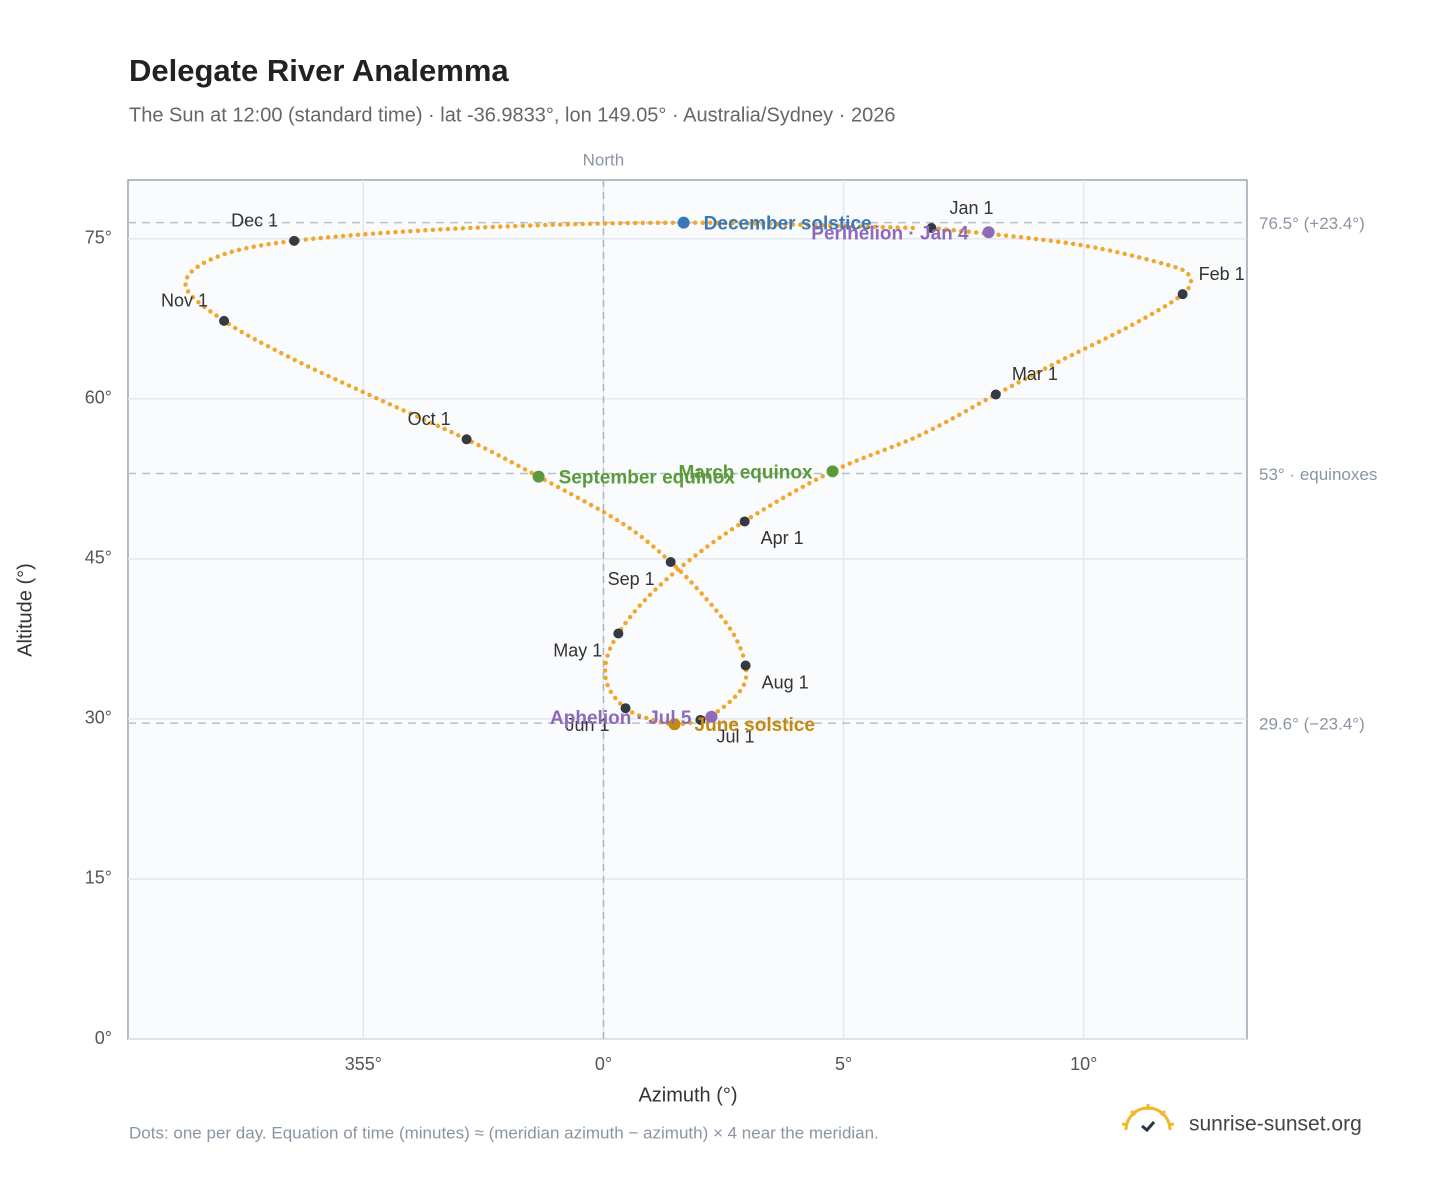 The width and height of the screenshot is (1448, 1193). I want to click on reference-label: 29.6° (−23.4°), so click(1312, 724).